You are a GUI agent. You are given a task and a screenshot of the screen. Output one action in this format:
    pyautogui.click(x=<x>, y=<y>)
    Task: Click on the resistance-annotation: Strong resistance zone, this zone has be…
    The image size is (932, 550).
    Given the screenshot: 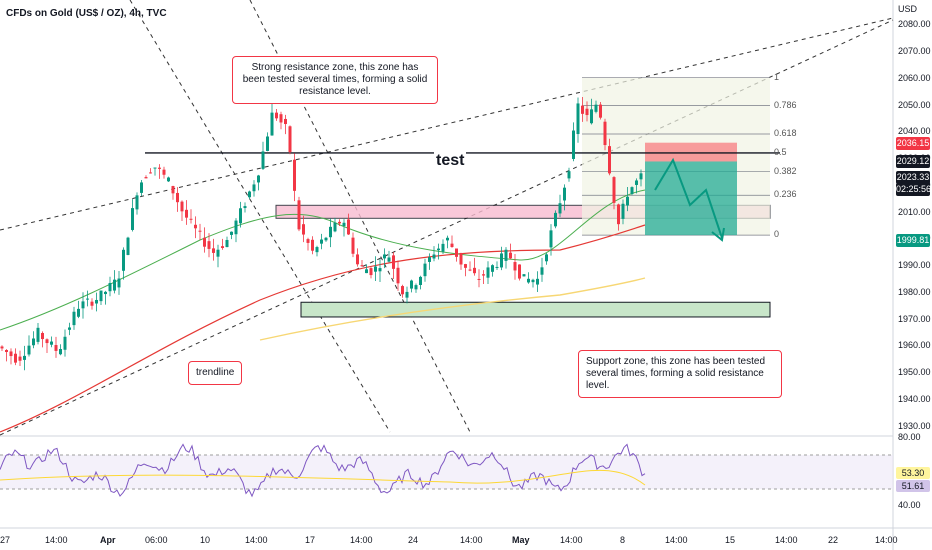 What is the action you would take?
    pyautogui.click(x=335, y=80)
    